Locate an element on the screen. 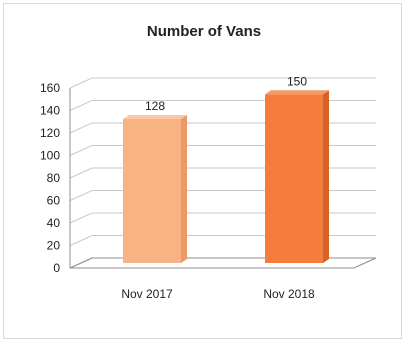 The image size is (407, 343). y-tick-label: 160 is located at coordinates (50, 88).